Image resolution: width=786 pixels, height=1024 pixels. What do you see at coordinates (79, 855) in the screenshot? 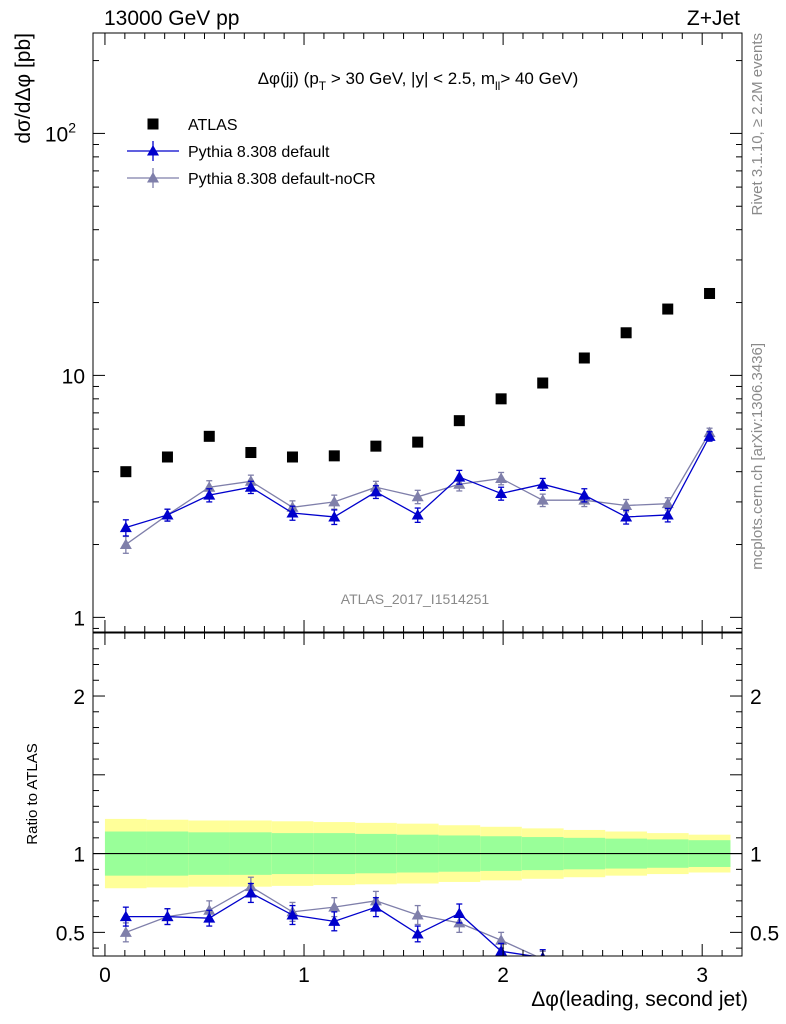
I see `ratio-y-tick-label-left: 1` at bounding box center [79, 855].